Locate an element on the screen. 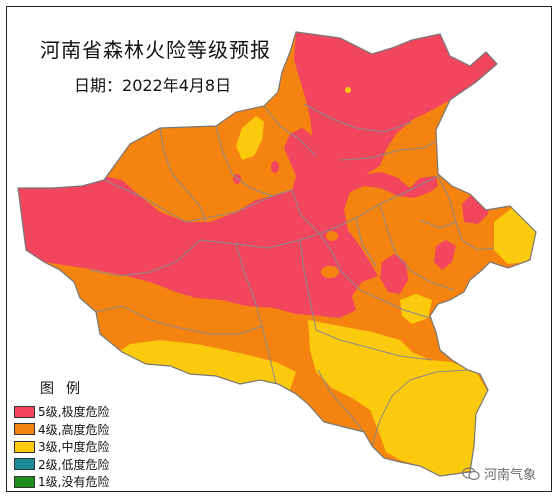  zone-level-5-east-small is located at coordinates (445, 255).